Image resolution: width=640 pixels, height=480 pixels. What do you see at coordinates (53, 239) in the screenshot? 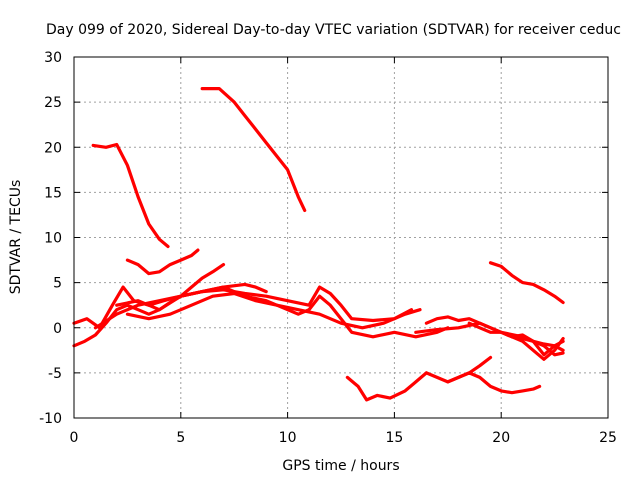
I see `y-tick-label: 10` at bounding box center [53, 239].